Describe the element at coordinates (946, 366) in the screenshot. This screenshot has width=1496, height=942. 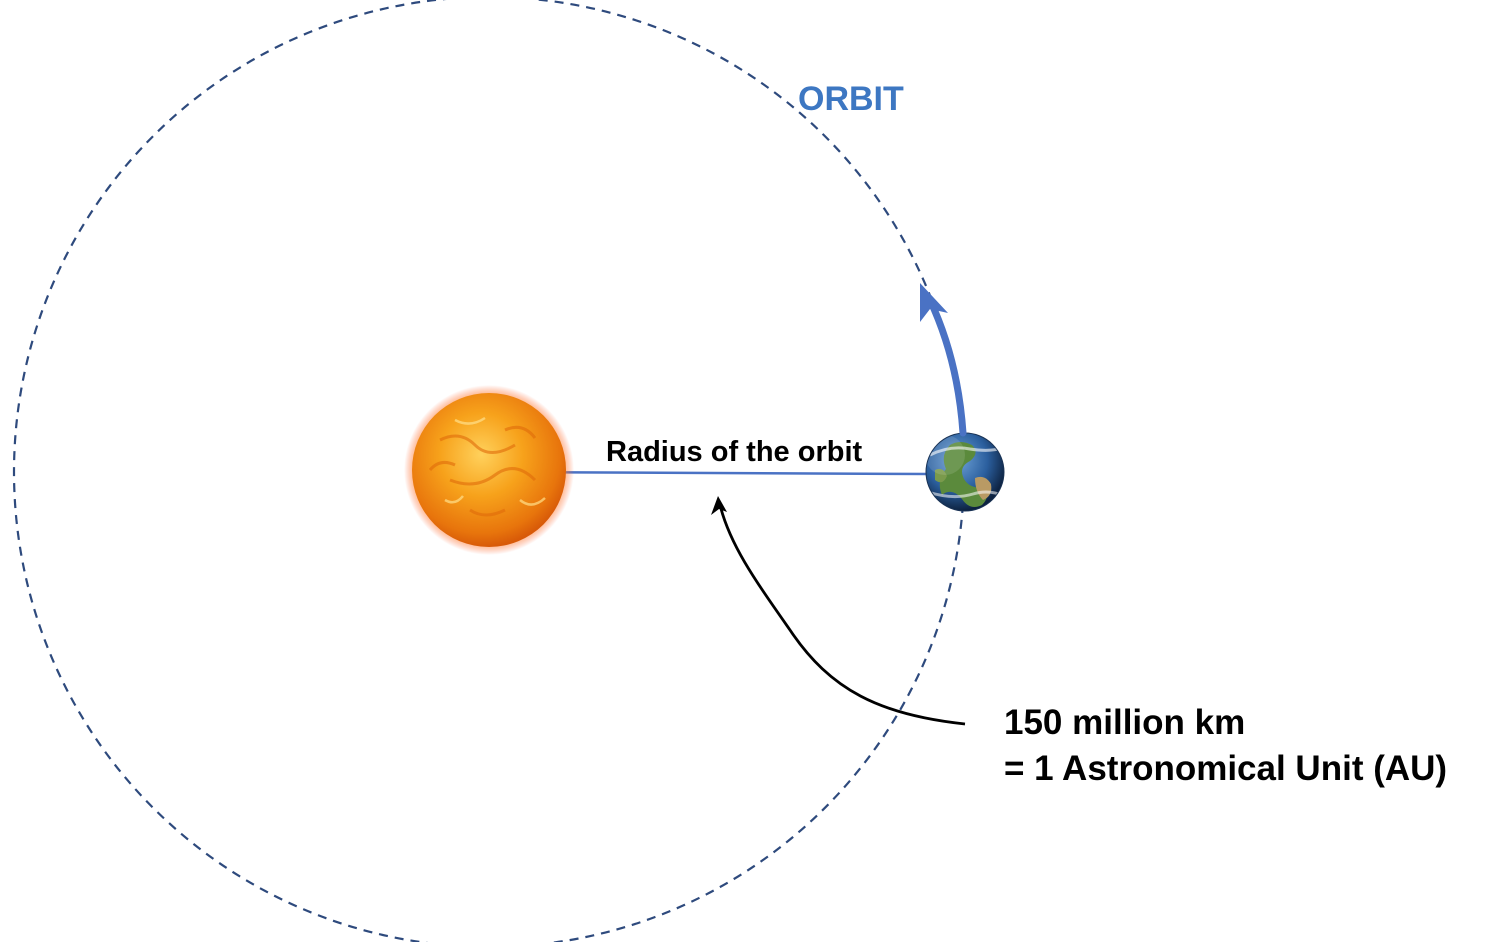
I see `orbit-motion-arrow` at that location.